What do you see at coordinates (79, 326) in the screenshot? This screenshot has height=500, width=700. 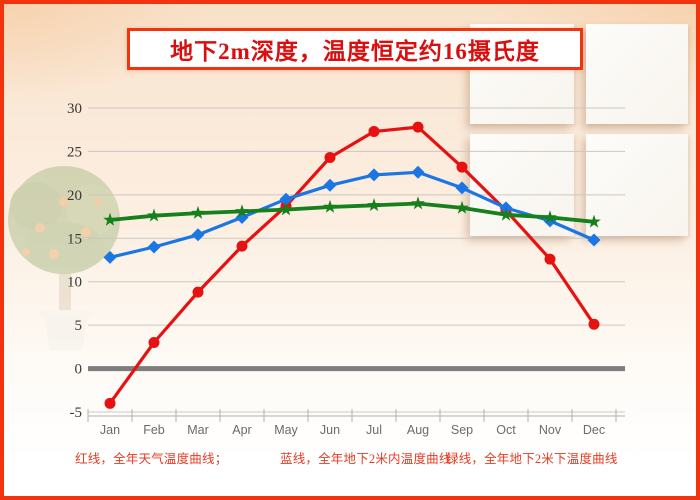 I see `y-axis-tick-label: 5` at bounding box center [79, 326].